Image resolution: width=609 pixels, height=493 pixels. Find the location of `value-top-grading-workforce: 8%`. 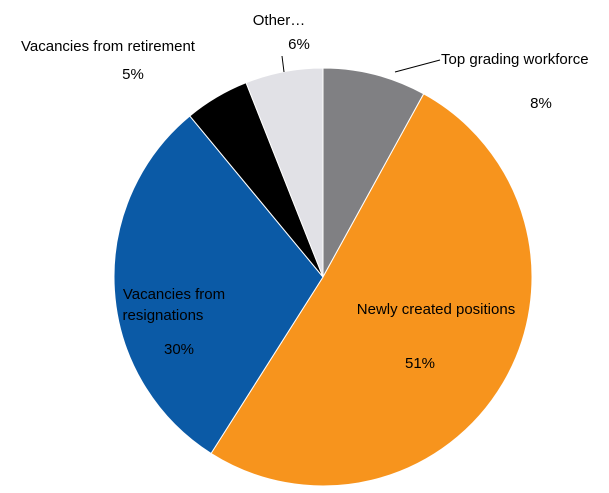

value-top-grading-workforce: 8% is located at coordinates (541, 103).